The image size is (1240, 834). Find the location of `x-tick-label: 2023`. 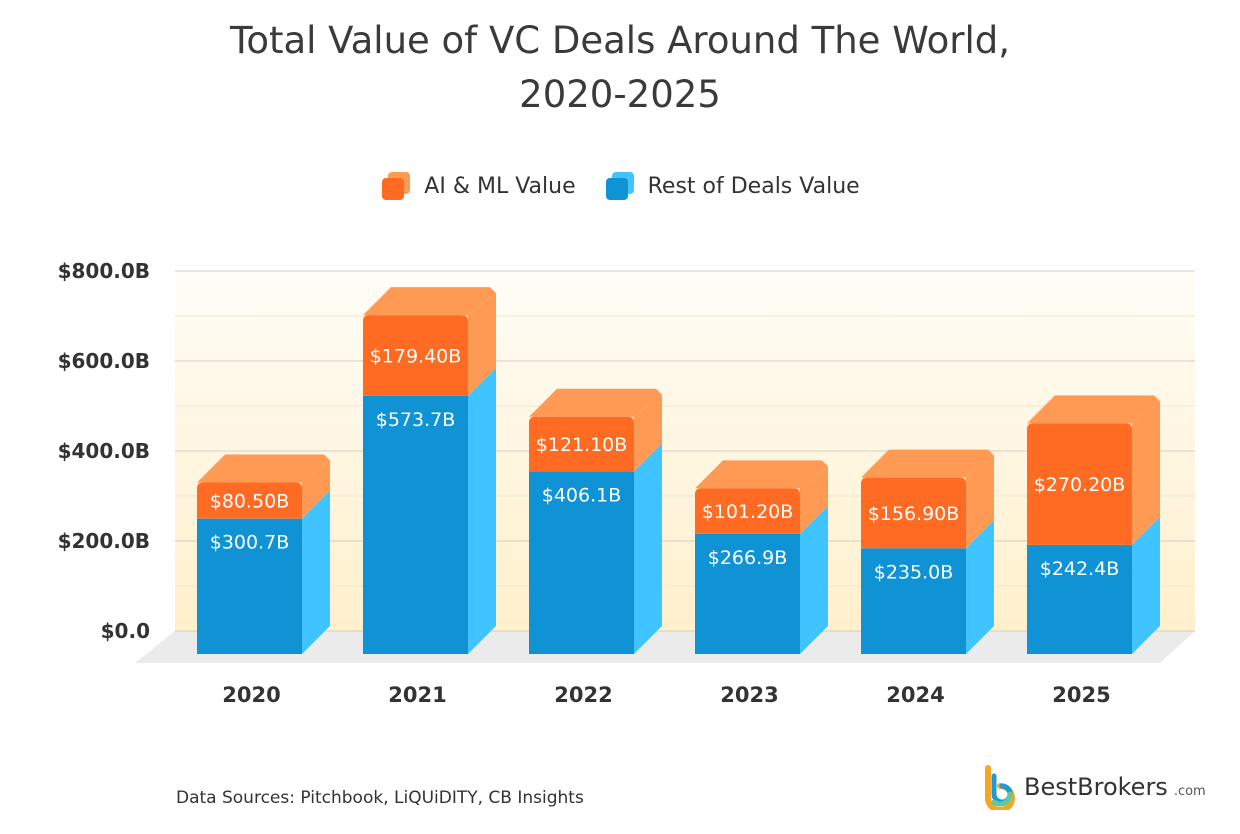

x-tick-label: 2023 is located at coordinates (749, 695).